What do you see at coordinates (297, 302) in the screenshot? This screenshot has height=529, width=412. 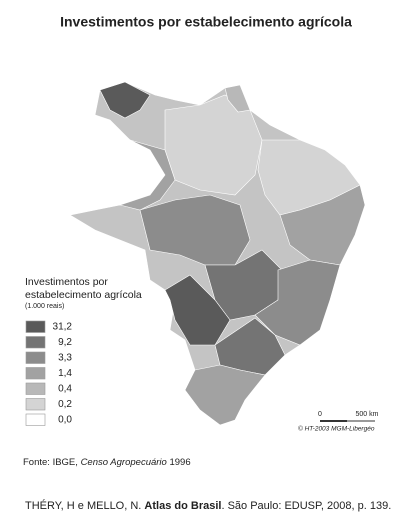 I see `region-southeast` at bounding box center [297, 302].